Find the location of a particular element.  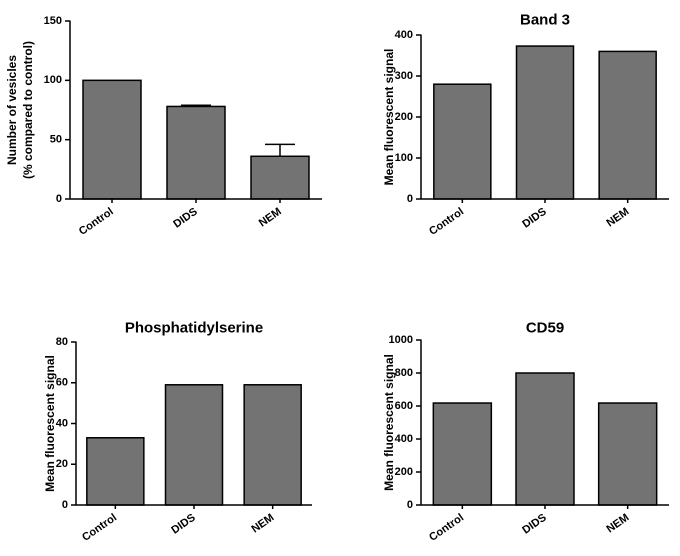

chart-title: Phosphatidylserine is located at coordinates (194, 327).